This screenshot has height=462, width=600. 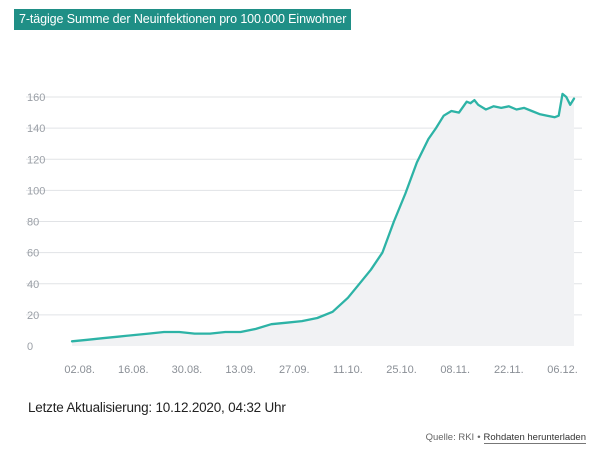 What do you see at coordinates (79, 370) in the screenshot?
I see `x-tick-label: 02.08.` at bounding box center [79, 370].